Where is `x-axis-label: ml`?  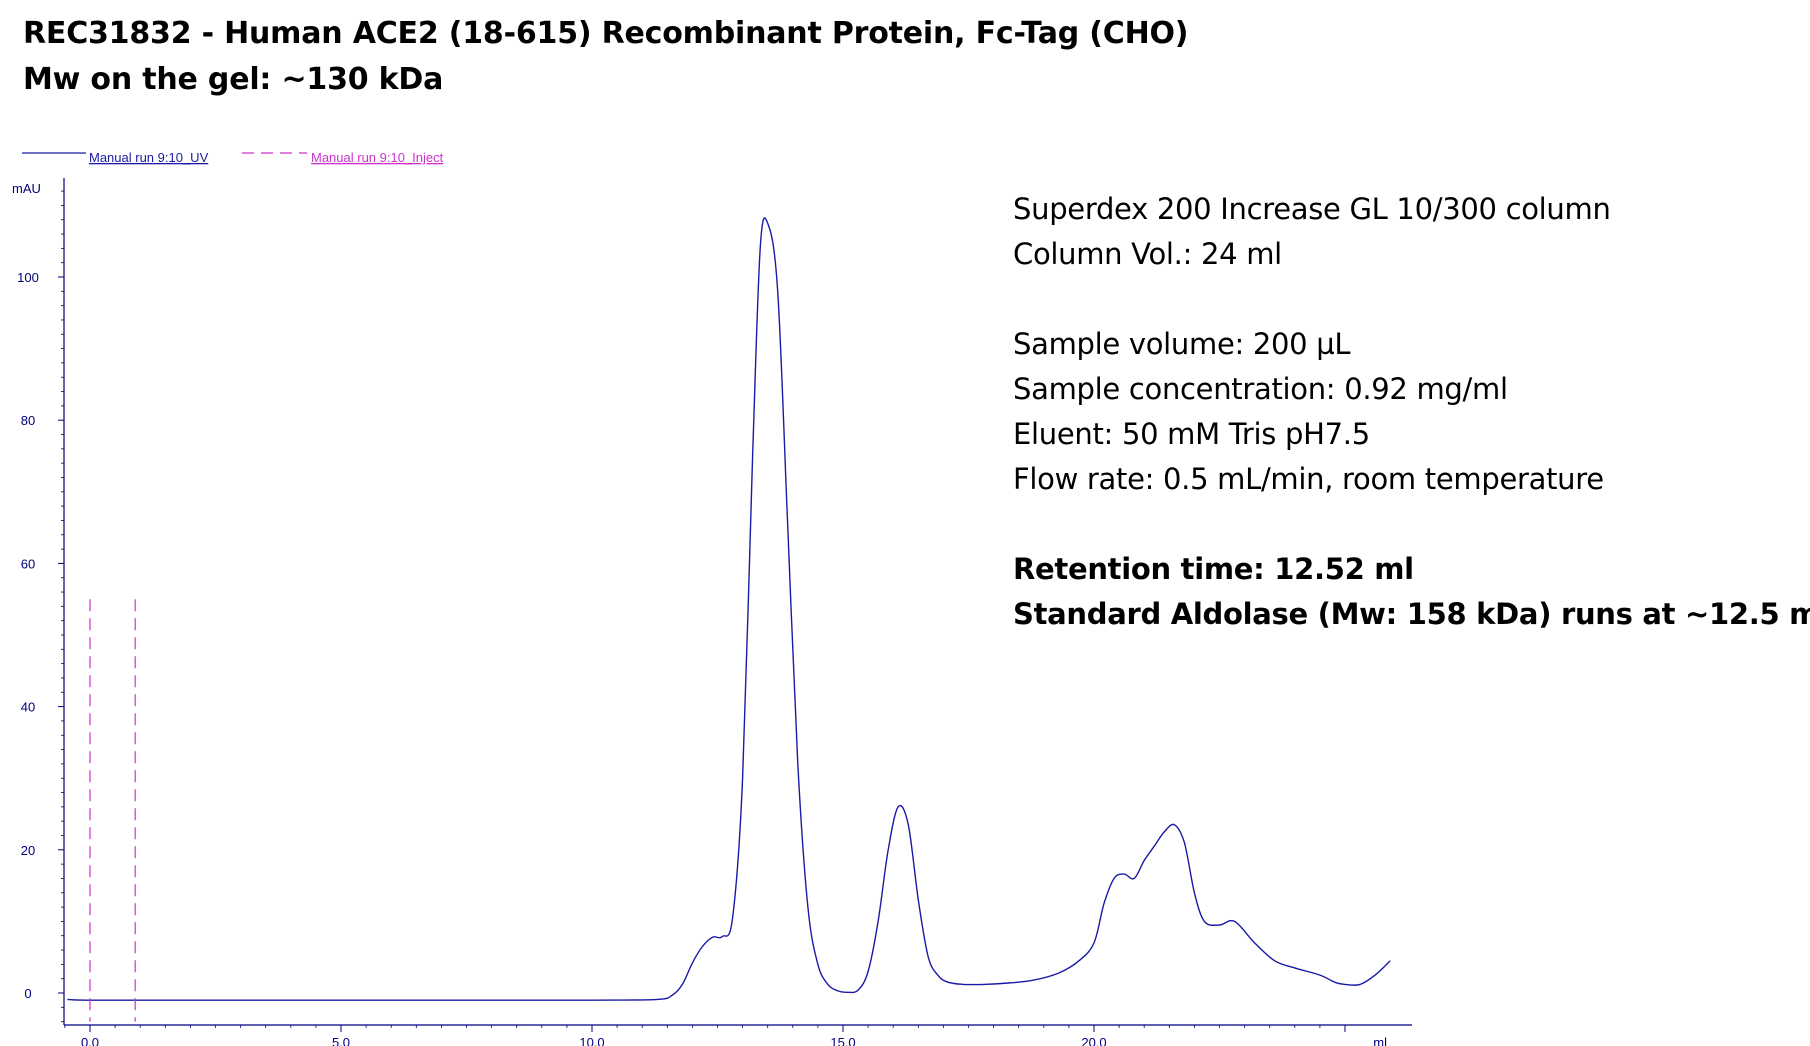
x-axis-label: ml is located at coordinates (1380, 1040).